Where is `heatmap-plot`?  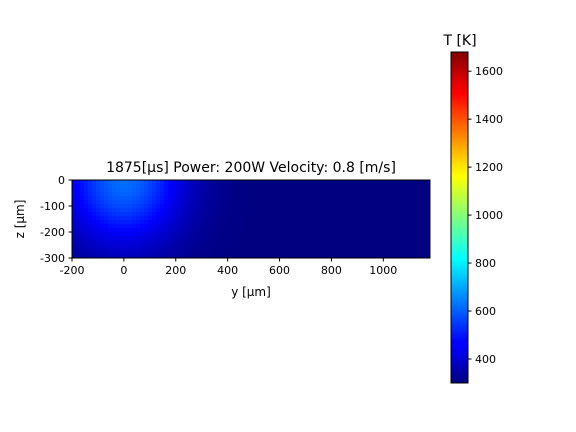
heatmap-plot is located at coordinates (251, 219).